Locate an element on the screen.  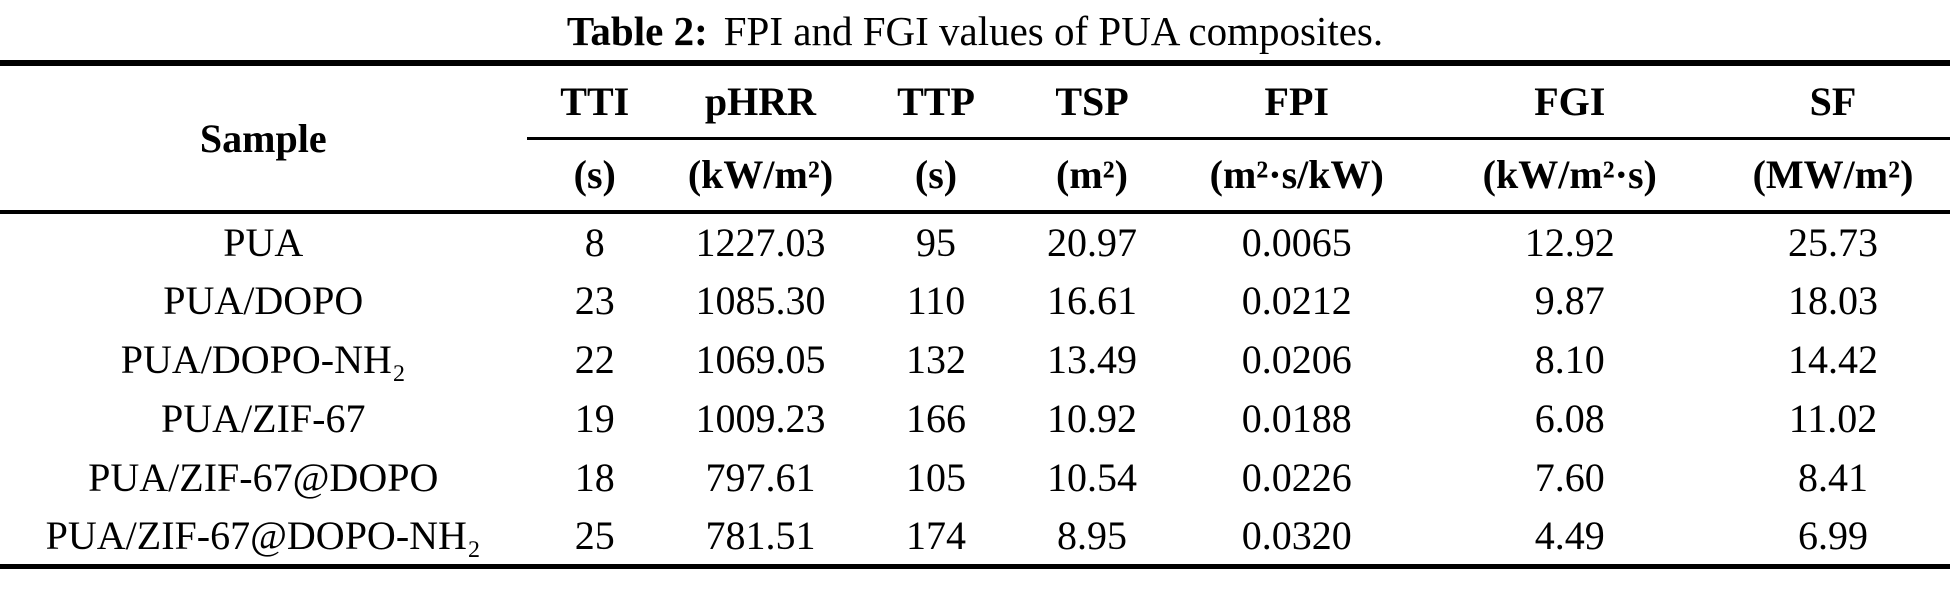
value-cell-fpi: 0.0065 is located at coordinates (1296, 242).